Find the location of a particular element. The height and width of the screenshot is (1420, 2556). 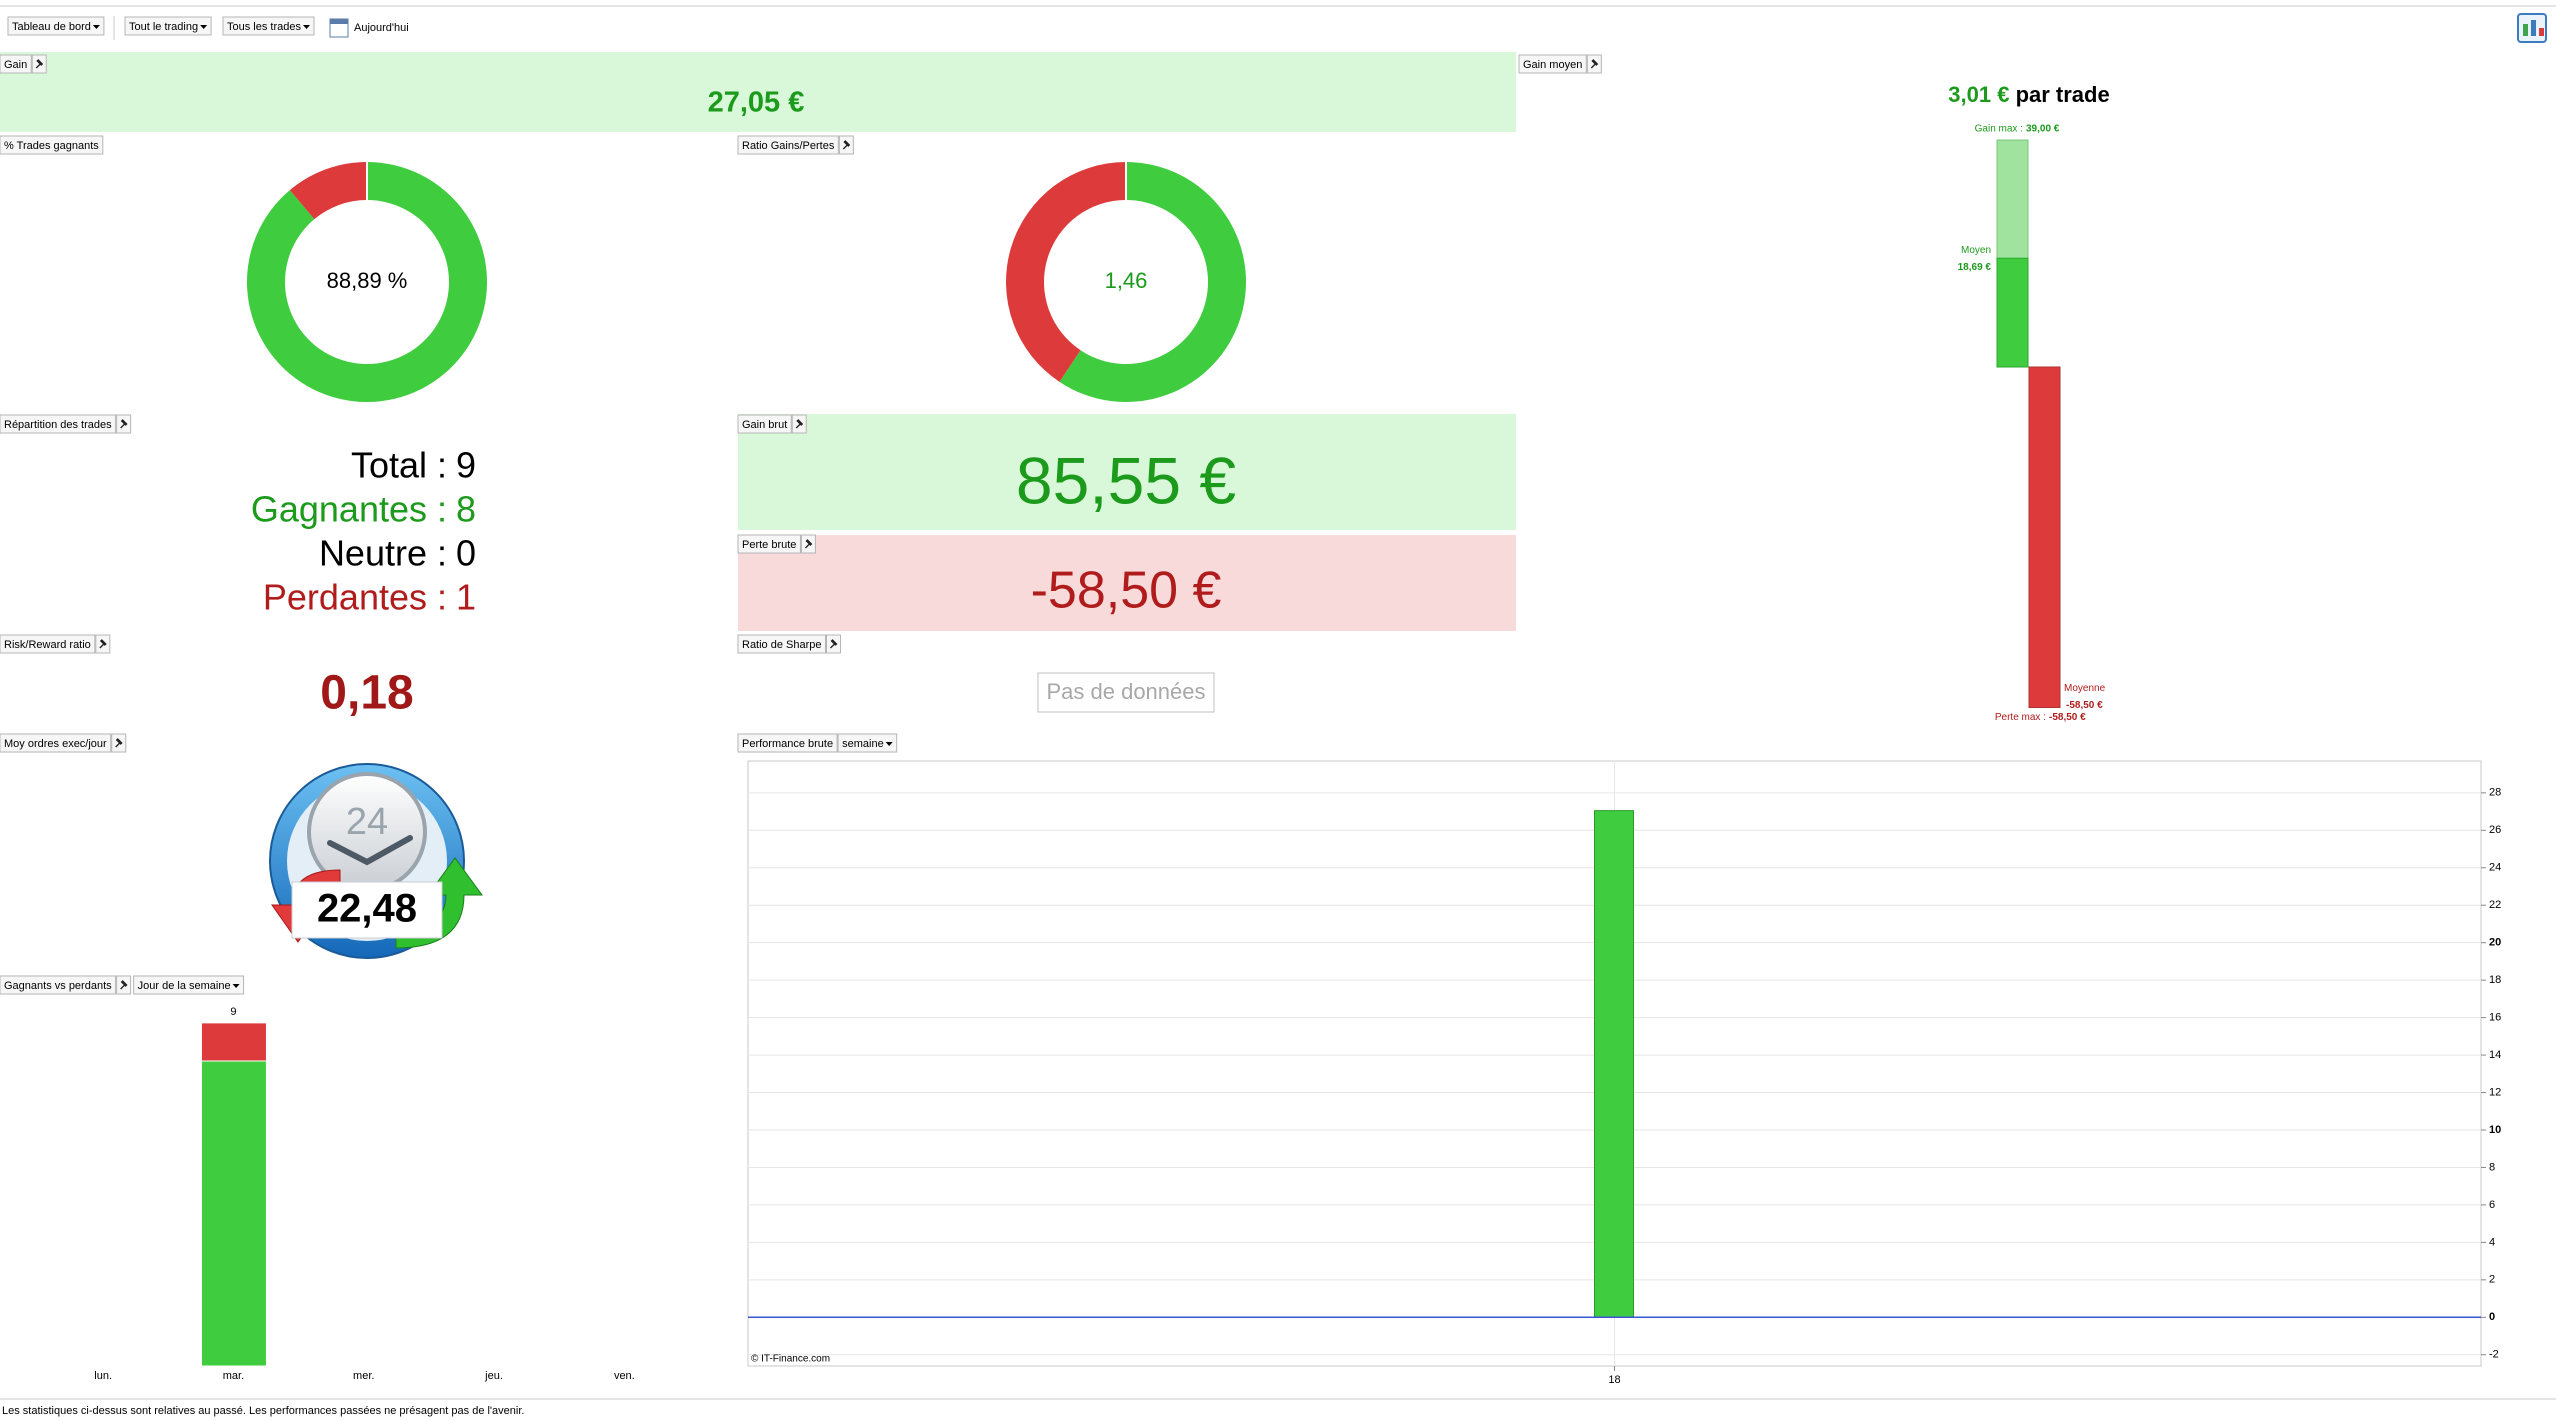

weekday-label: ven. is located at coordinates (624, 1376).